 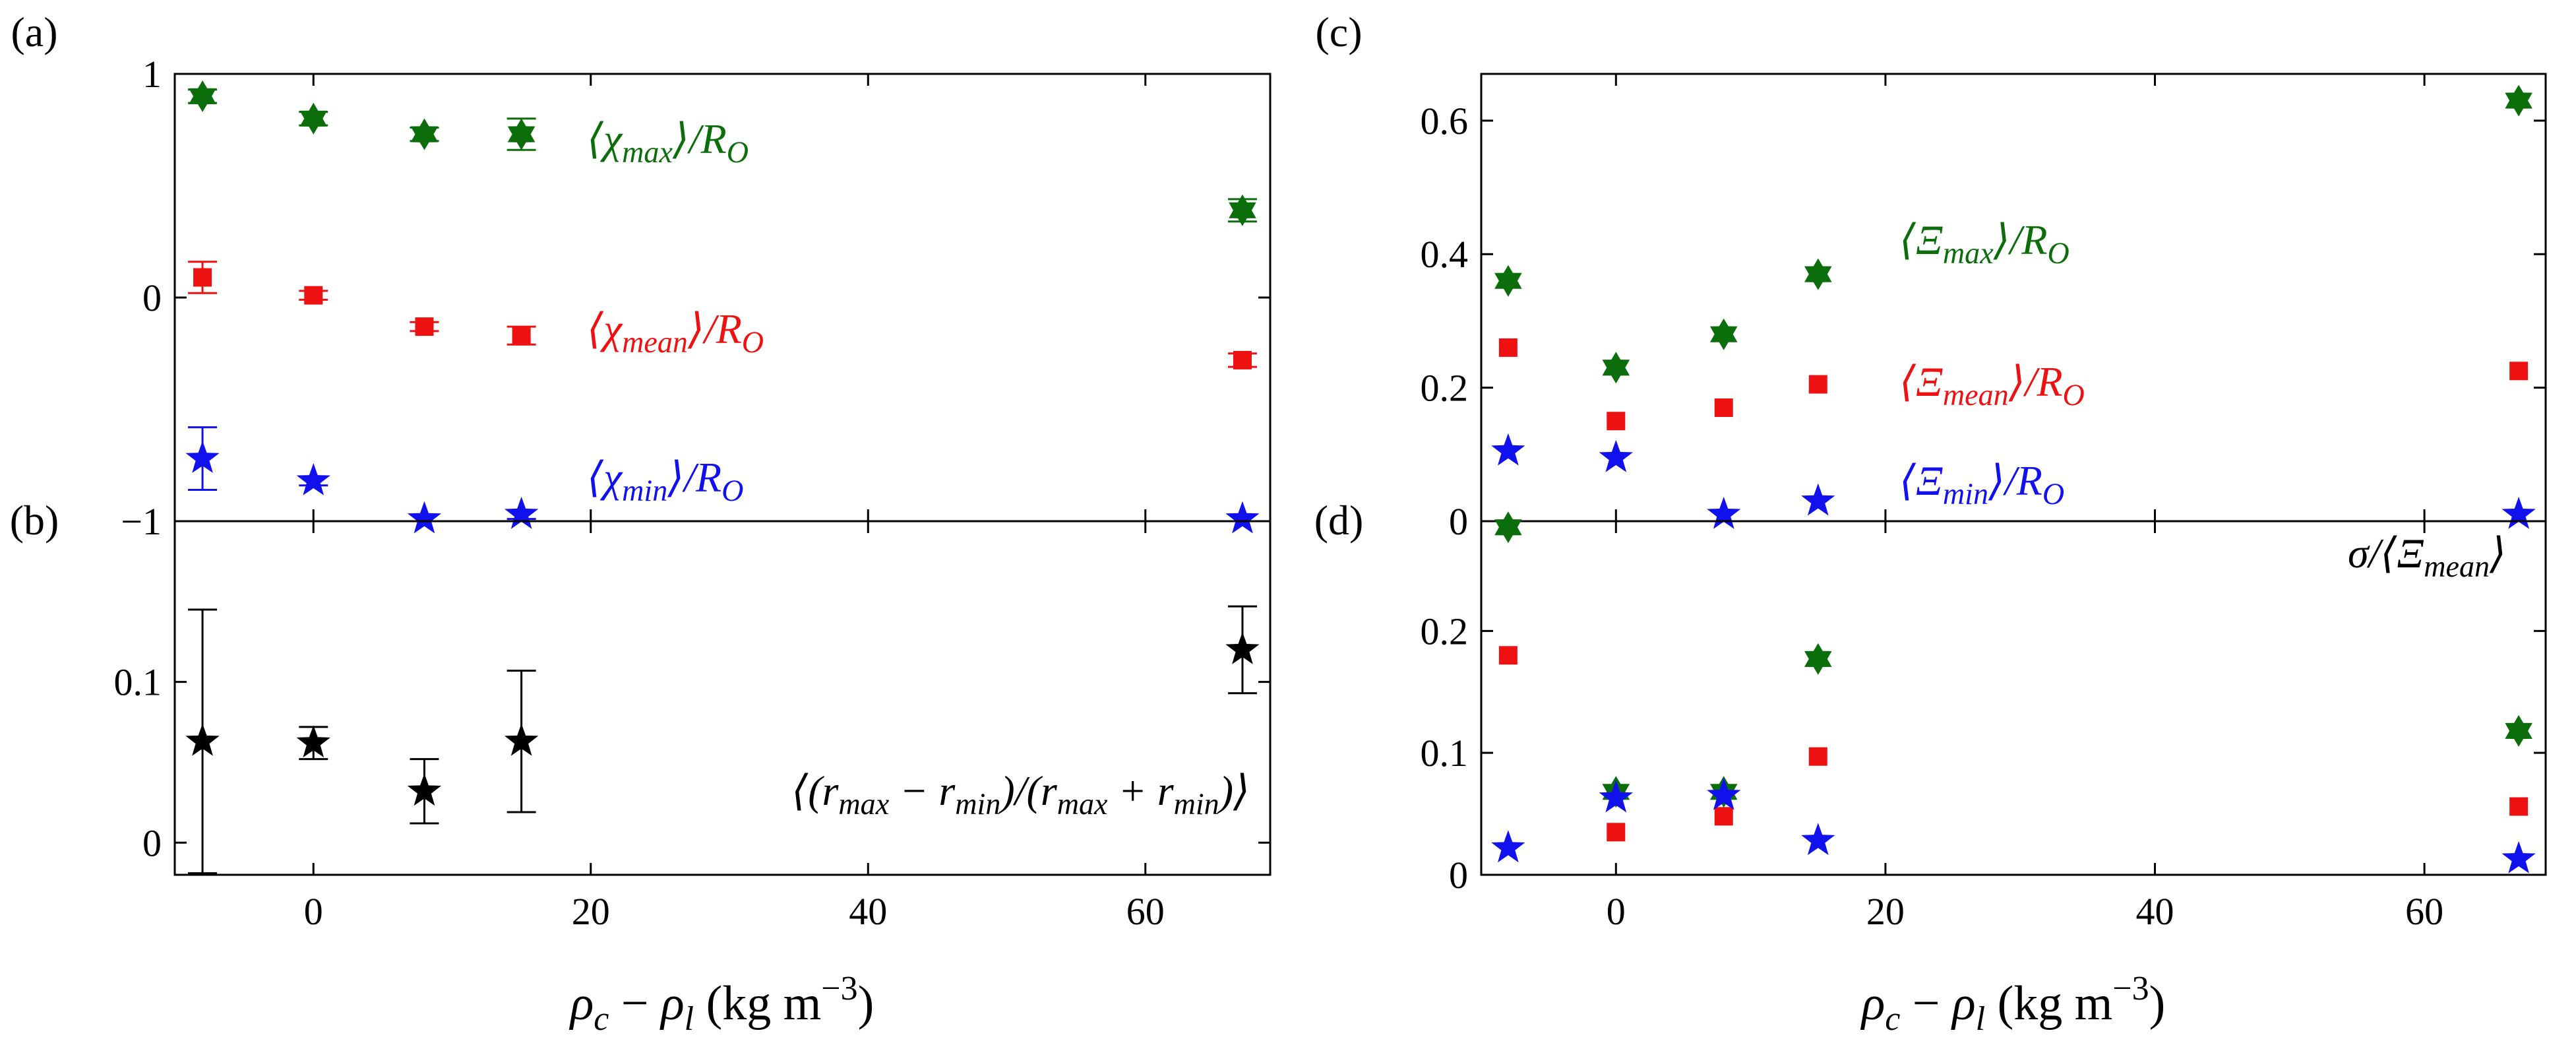 What do you see at coordinates (665, 480) in the screenshot?
I see `series-label: ⟨χmin⟩/RO` at bounding box center [665, 480].